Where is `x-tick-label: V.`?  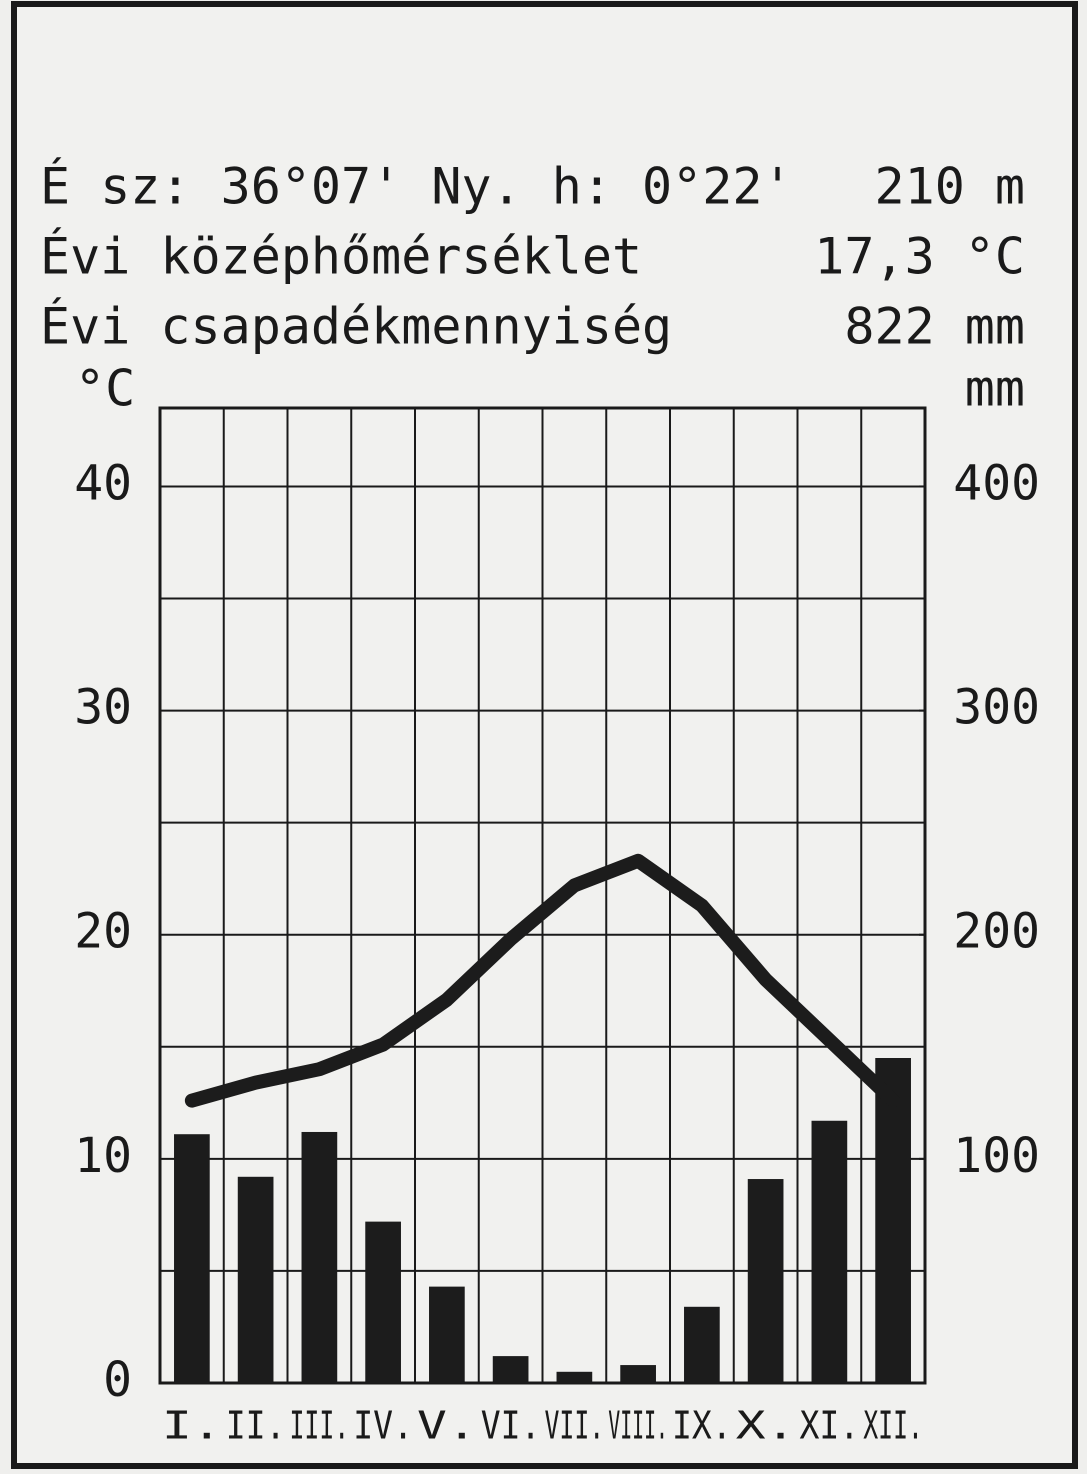
x-tick-label: V. is located at coordinates (447, 1426).